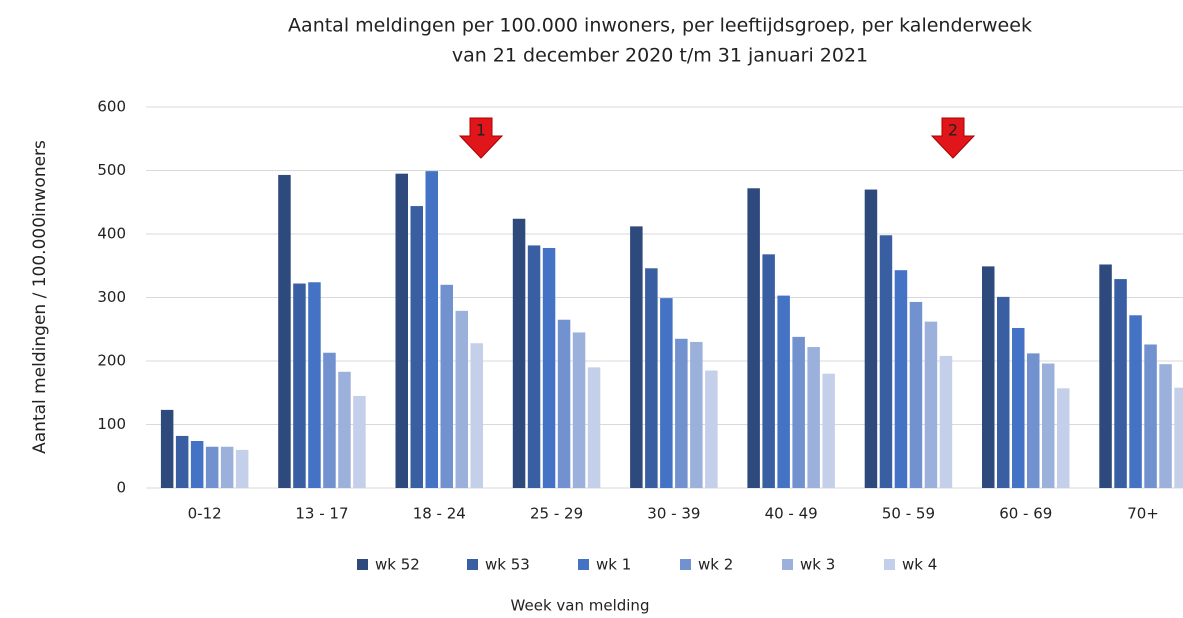  I want to click on legend-label: wk 2, so click(715, 565).